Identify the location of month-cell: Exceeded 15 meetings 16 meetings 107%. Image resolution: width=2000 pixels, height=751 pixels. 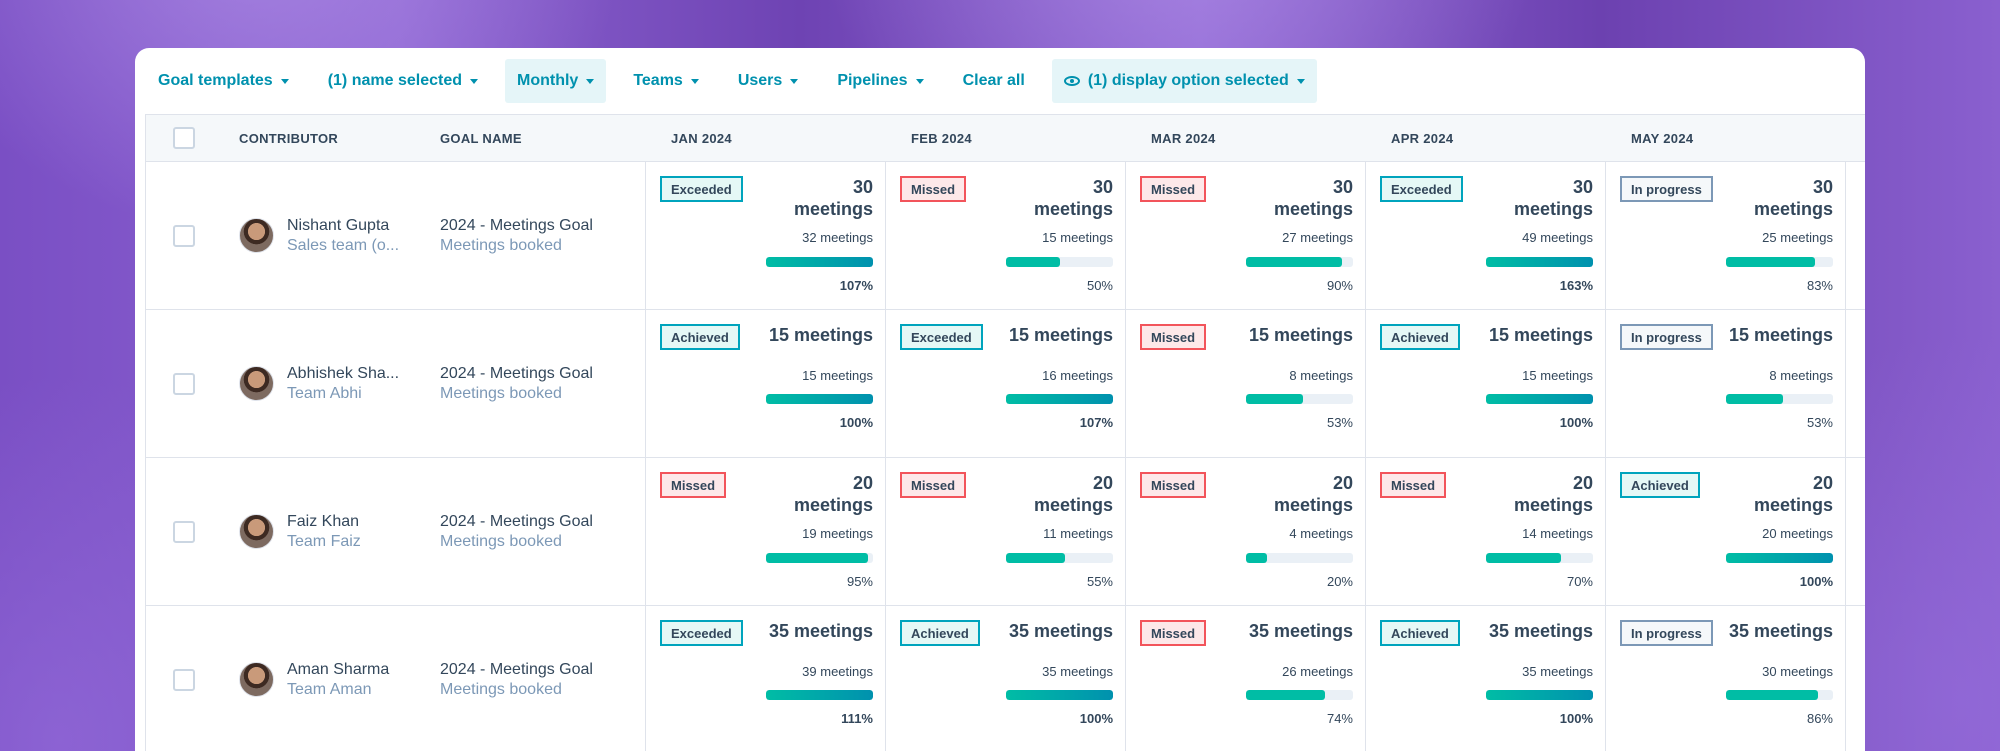
(1006, 383).